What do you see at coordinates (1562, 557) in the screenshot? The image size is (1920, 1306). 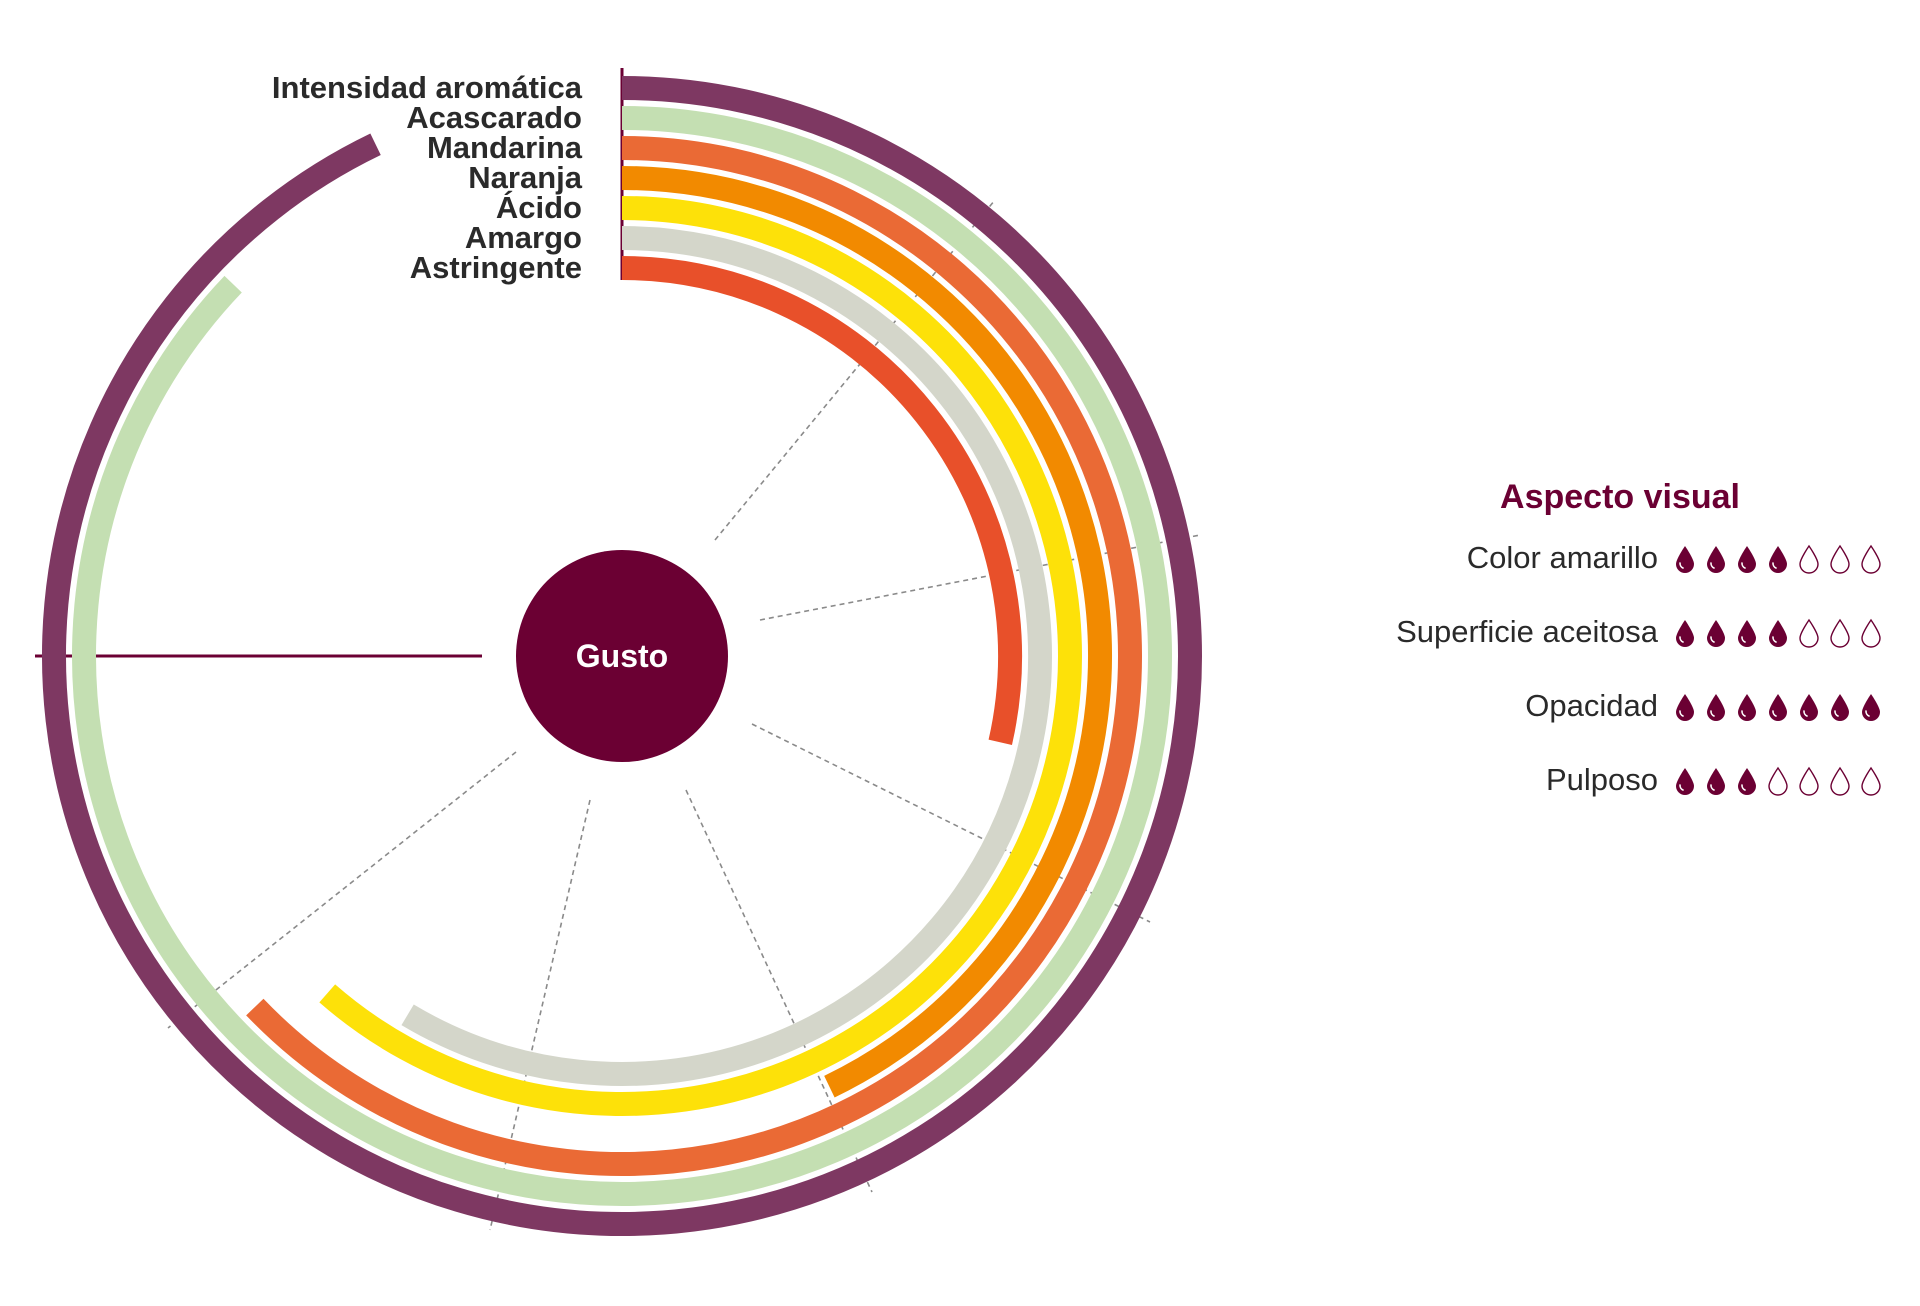 I see `aspecto-visual-label: Color amarillo` at bounding box center [1562, 557].